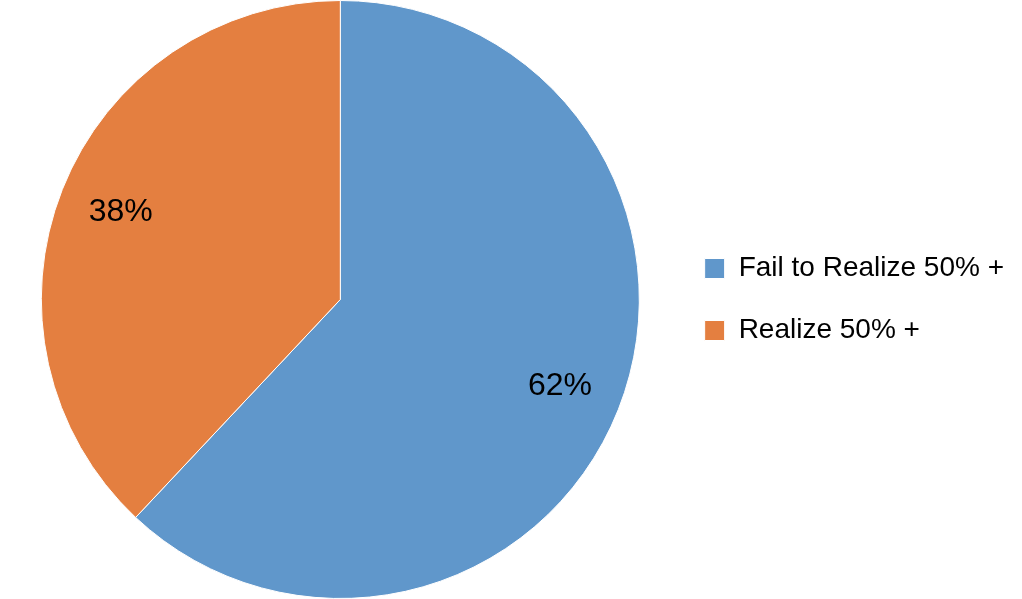 This screenshot has width=1022, height=599. I want to click on legend-label: Fail to Realize 50% +, so click(871, 267).